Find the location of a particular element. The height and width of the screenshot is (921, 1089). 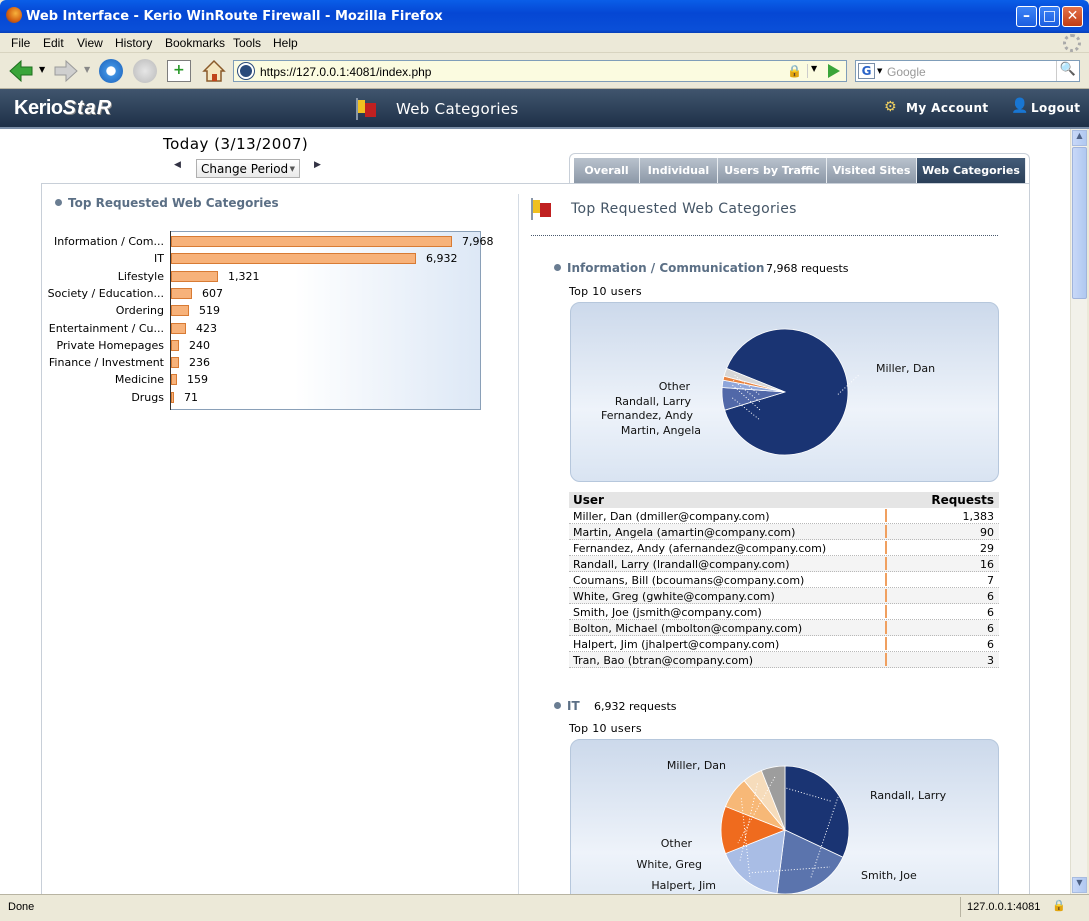

tab-individual: Individual is located at coordinates (679, 170).